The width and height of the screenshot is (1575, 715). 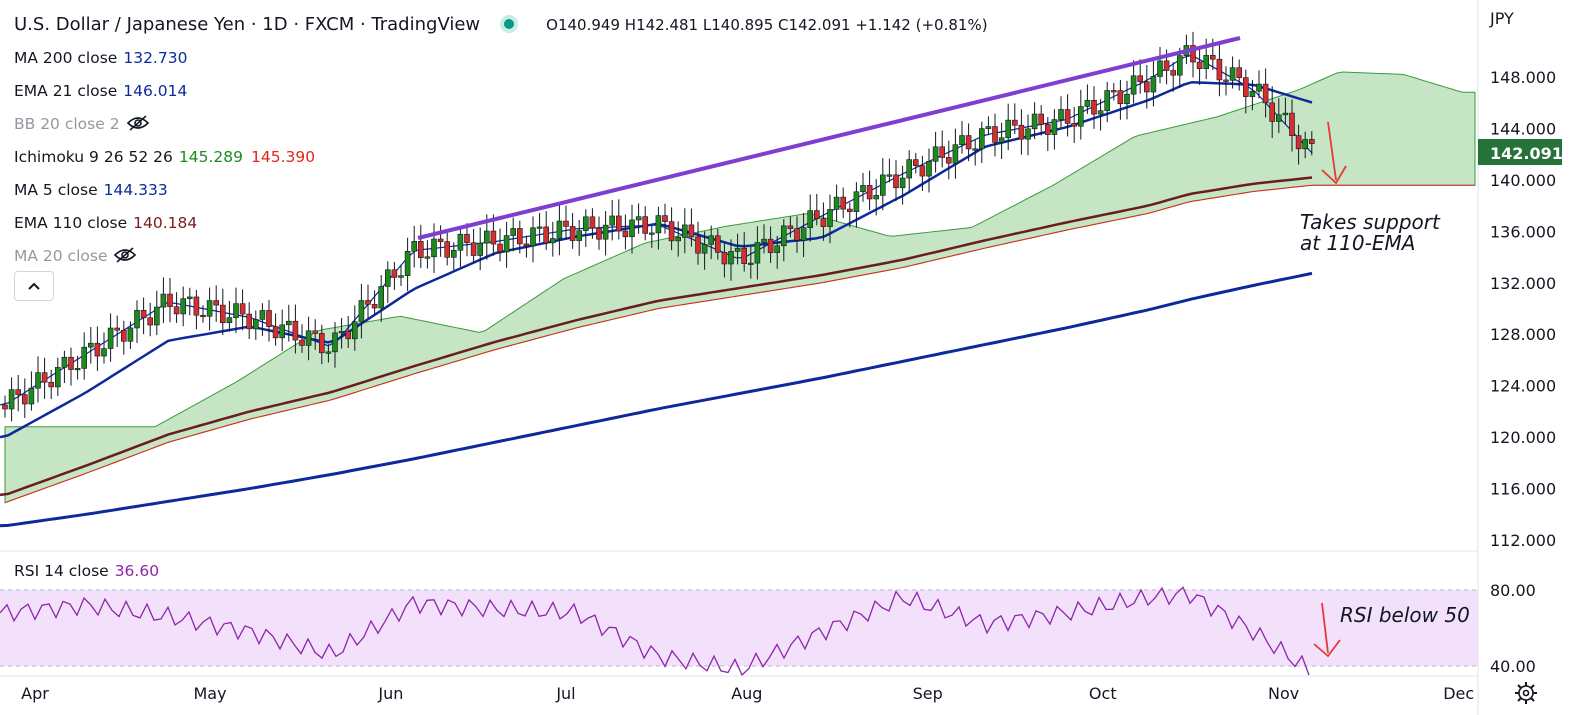 I want to click on ema110-value: 140.184, so click(x=165, y=223).